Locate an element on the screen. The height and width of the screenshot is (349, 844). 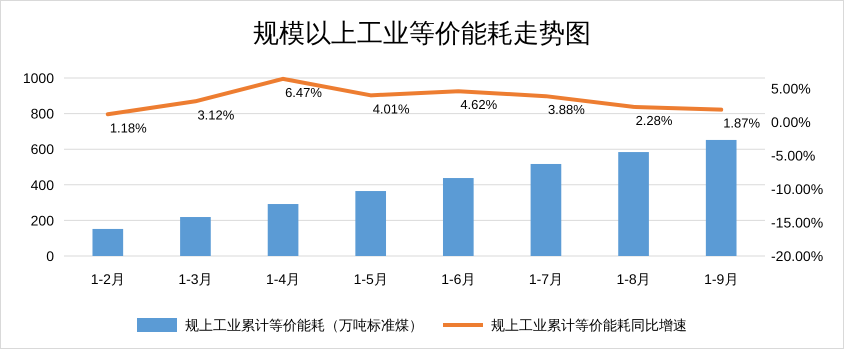
x-tick-label: 1-2月 is located at coordinates (107, 279).